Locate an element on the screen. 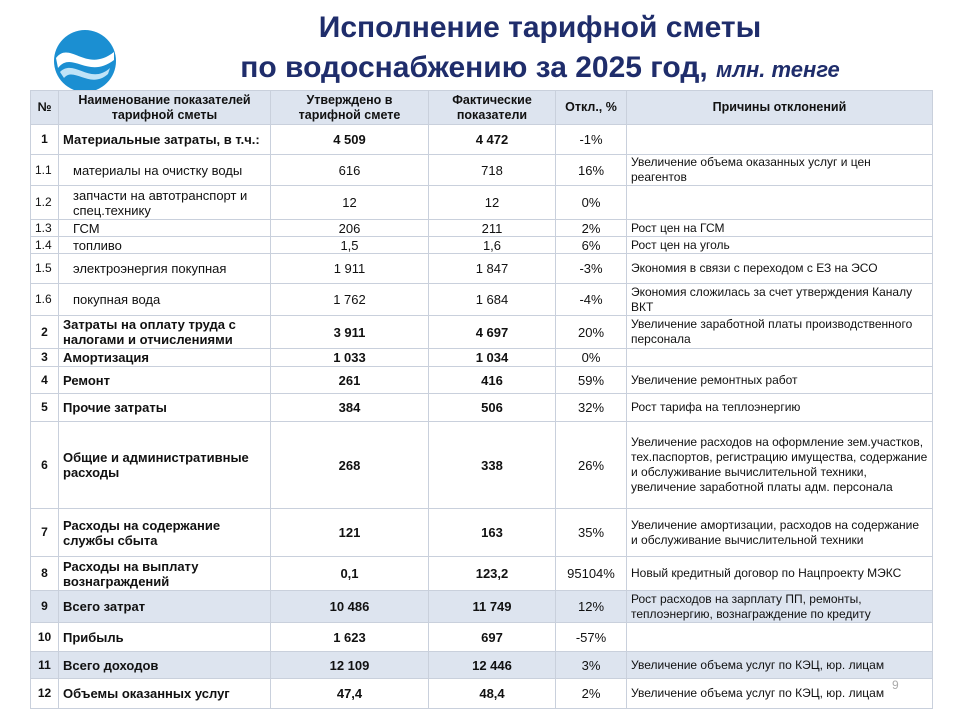  page-number: 9 is located at coordinates (895, 685).